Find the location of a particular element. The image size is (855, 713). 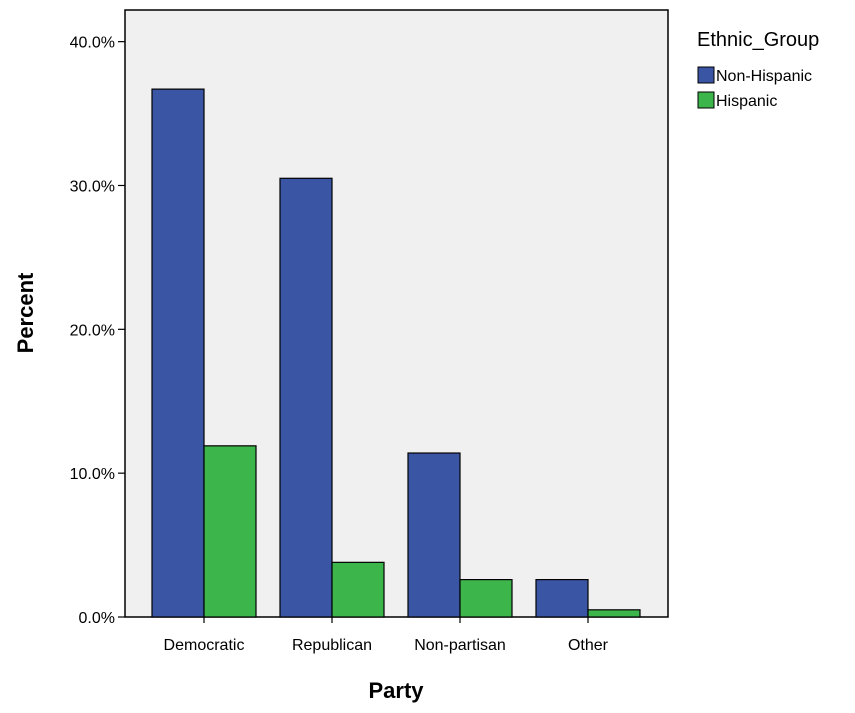

y-tick-label: 10.0% is located at coordinates (92, 474).